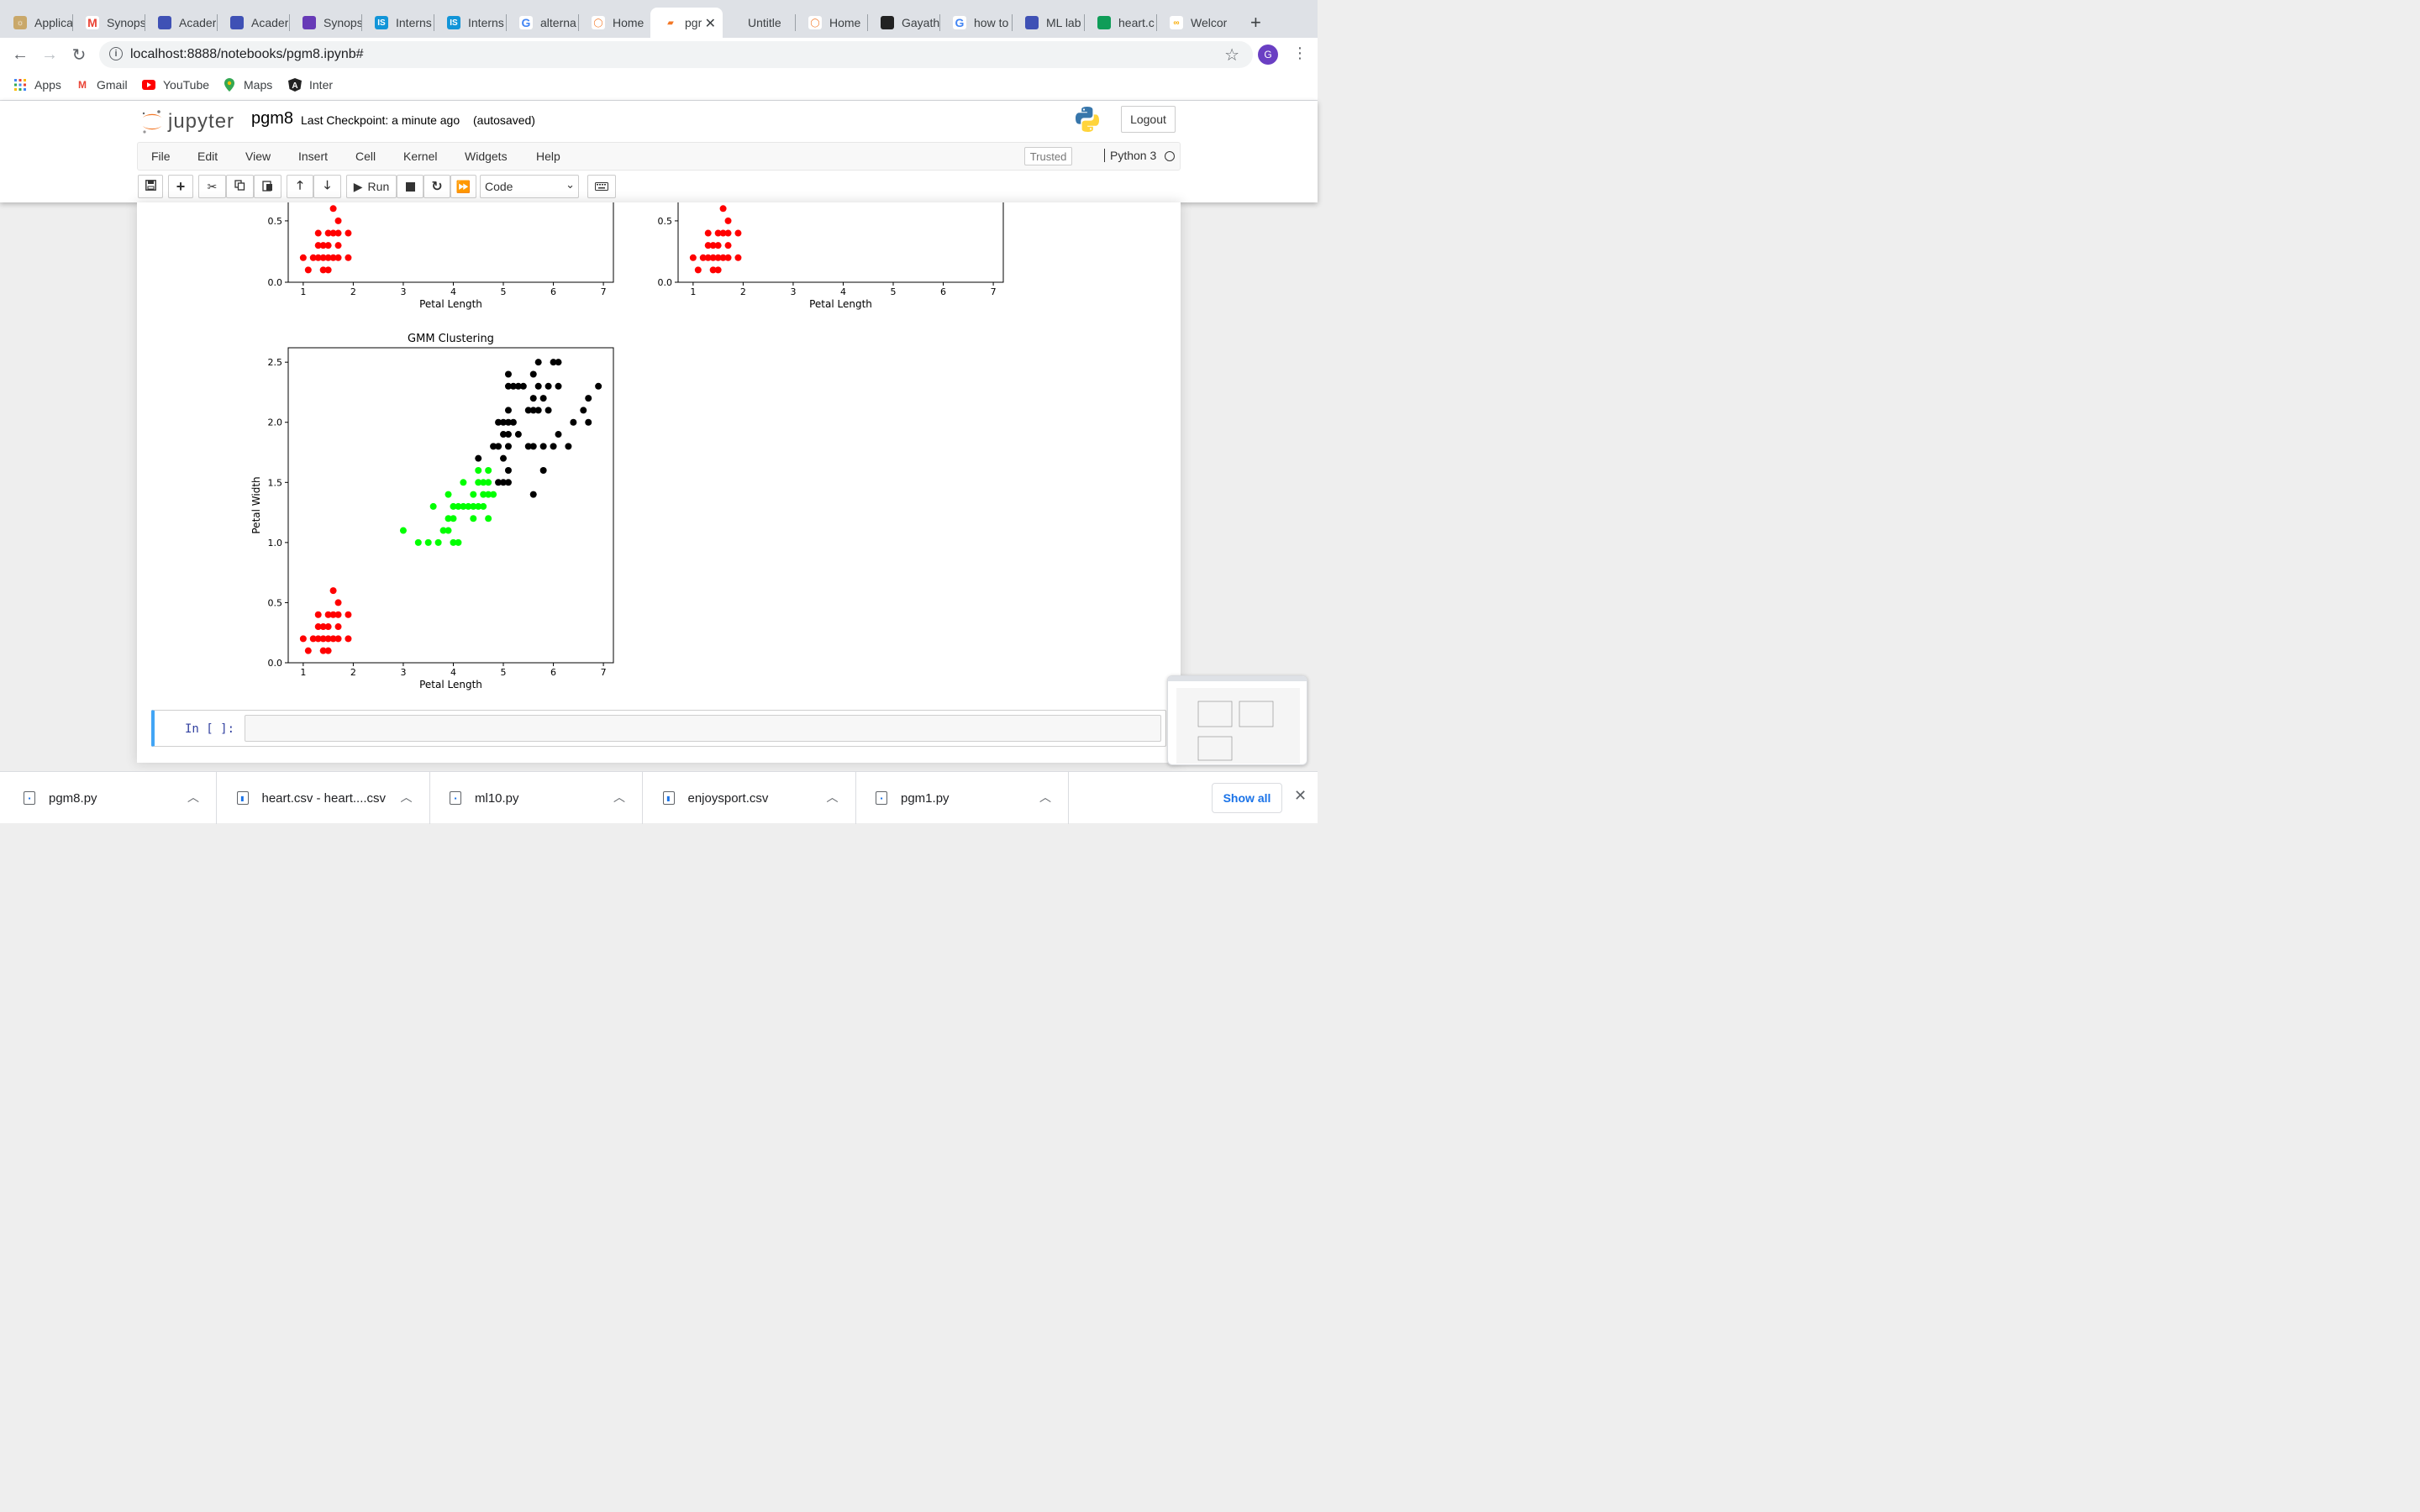 The height and width of the screenshot is (1512, 2420). Describe the element at coordinates (258, 156) in the screenshot. I see `menu-view: View` at that location.